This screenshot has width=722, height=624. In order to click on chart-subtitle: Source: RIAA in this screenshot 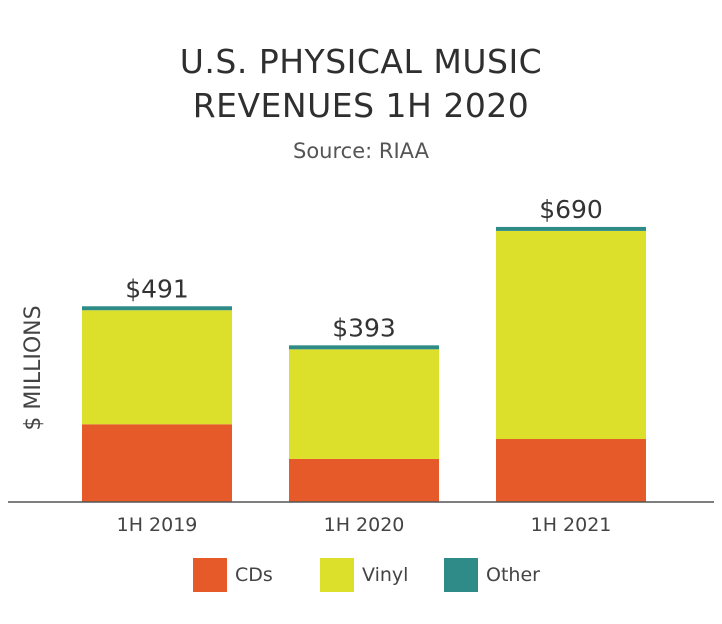, I will do `click(361, 151)`.